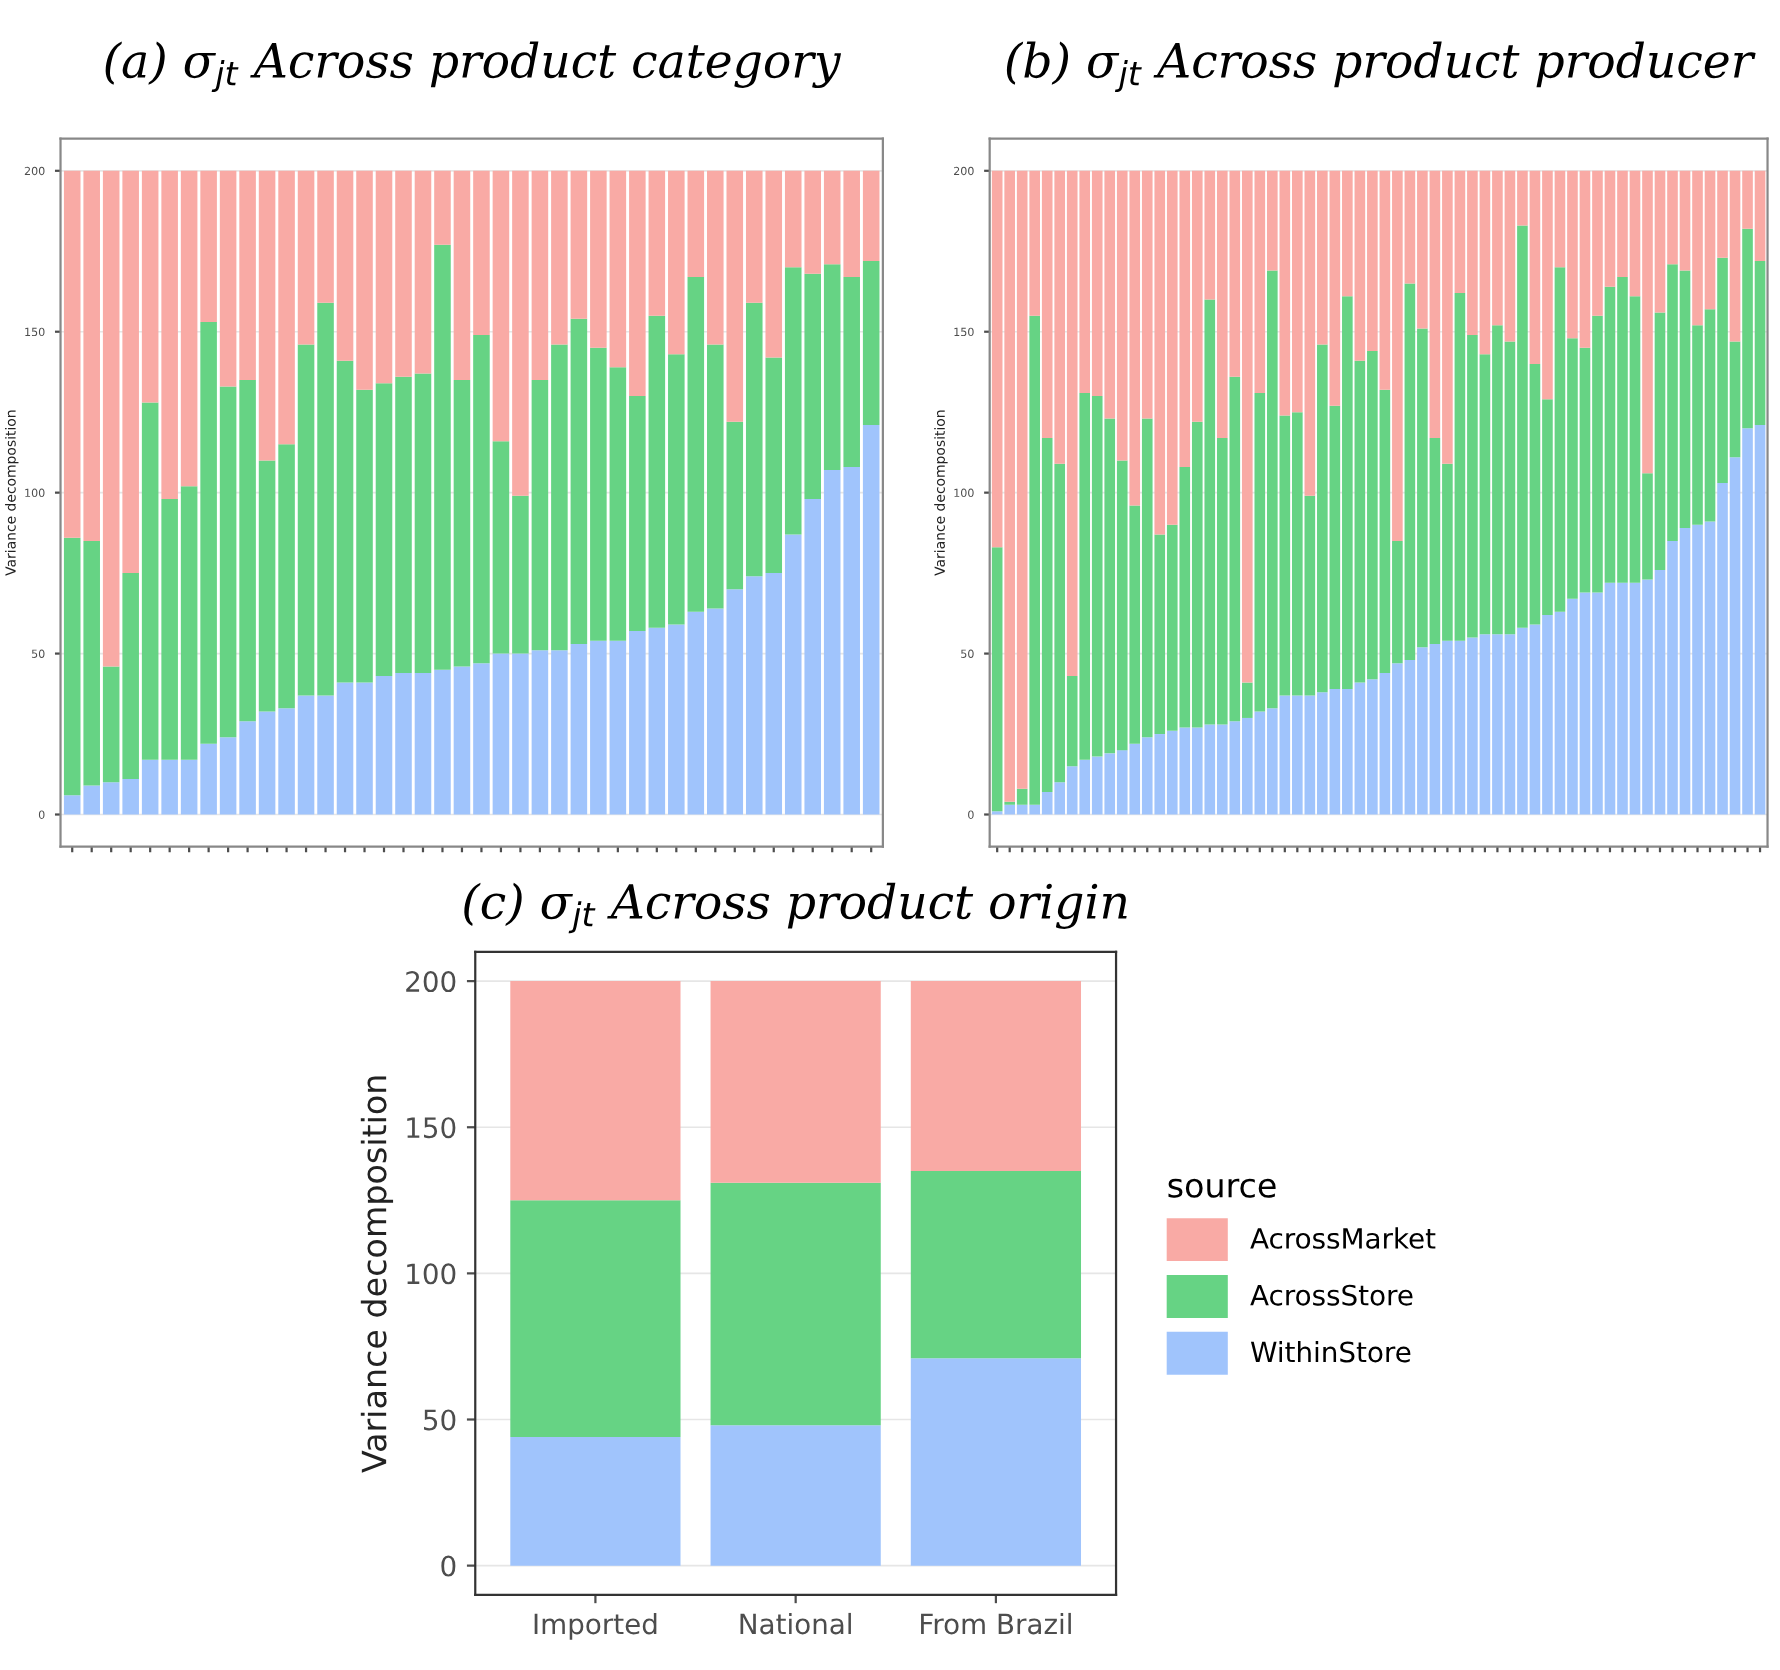 This screenshot has width=1780, height=1670. I want to click on y-tick-label: 200, so click(431, 982).